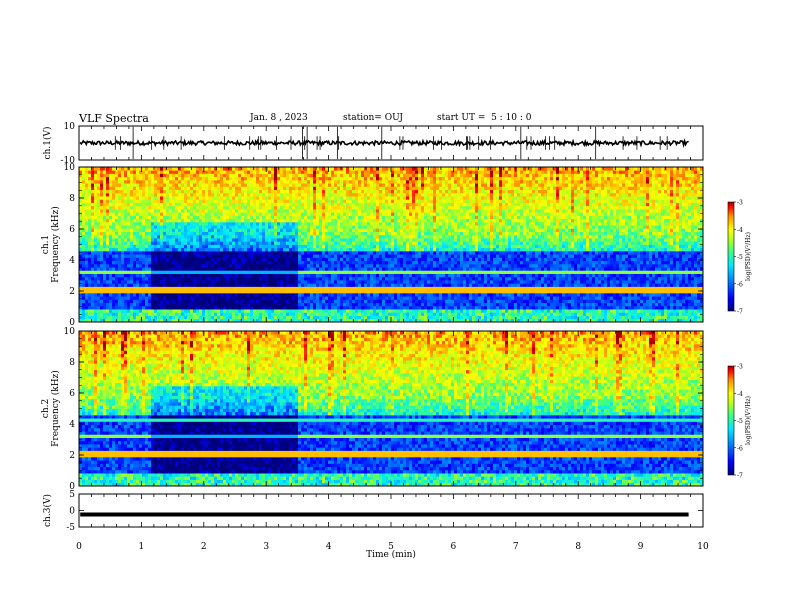  I want to click on y-axis-label: ch.1(V), so click(47, 143).